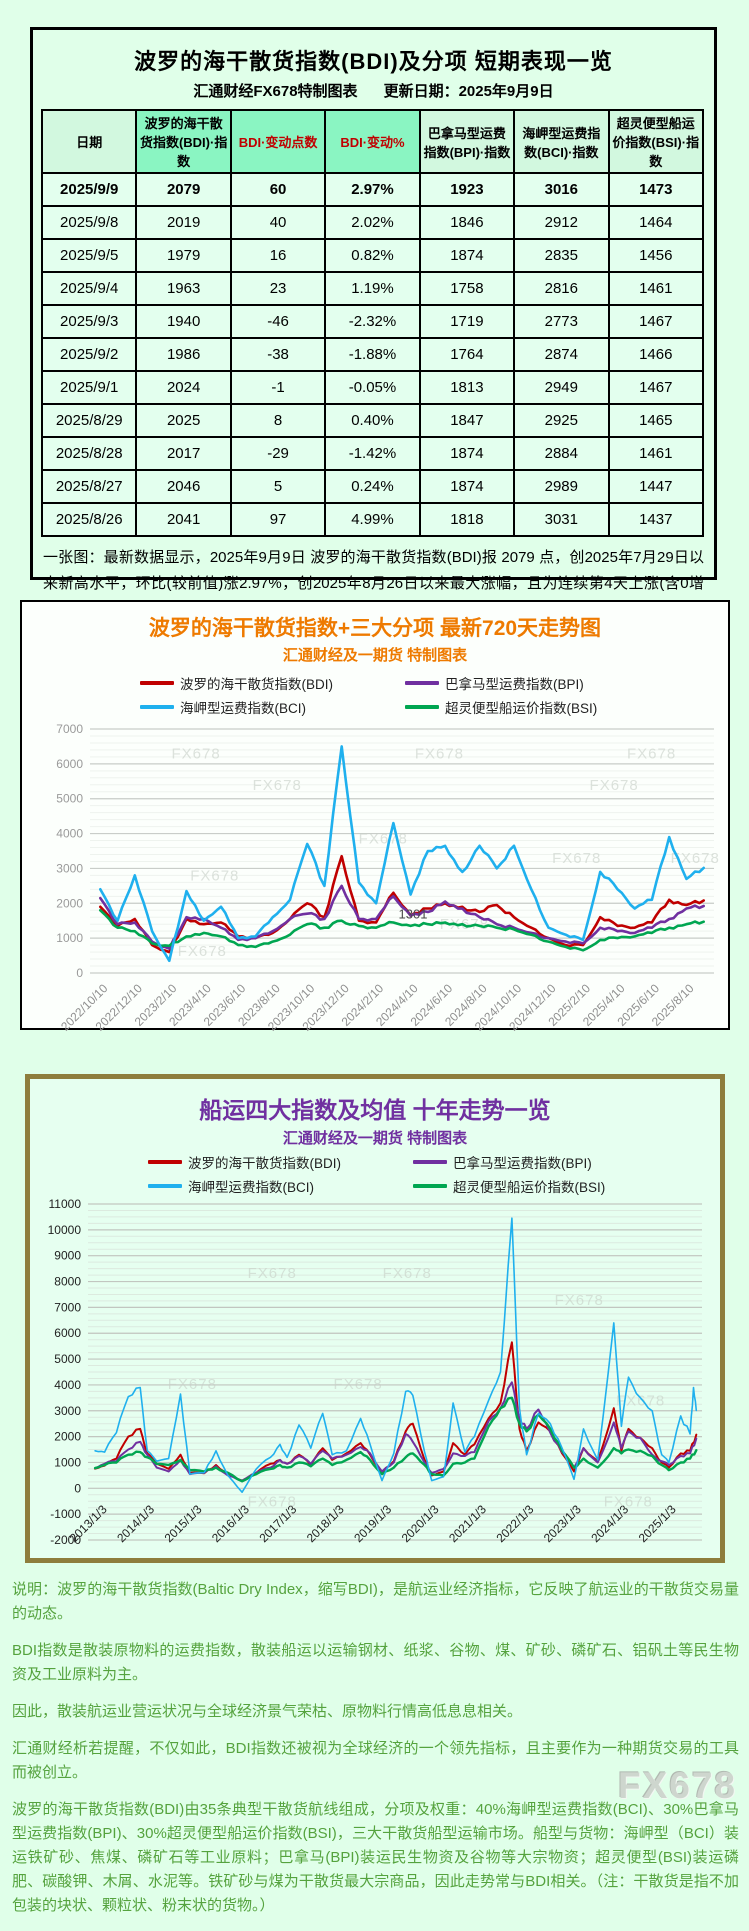 This screenshot has width=749, height=1931. I want to click on table-cell: 2773, so click(561, 321).